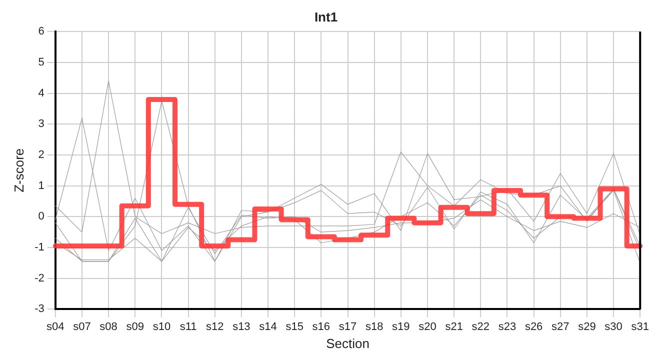 The image size is (660, 360). What do you see at coordinates (587, 326) in the screenshot?
I see `x-tick-label: s29` at bounding box center [587, 326].